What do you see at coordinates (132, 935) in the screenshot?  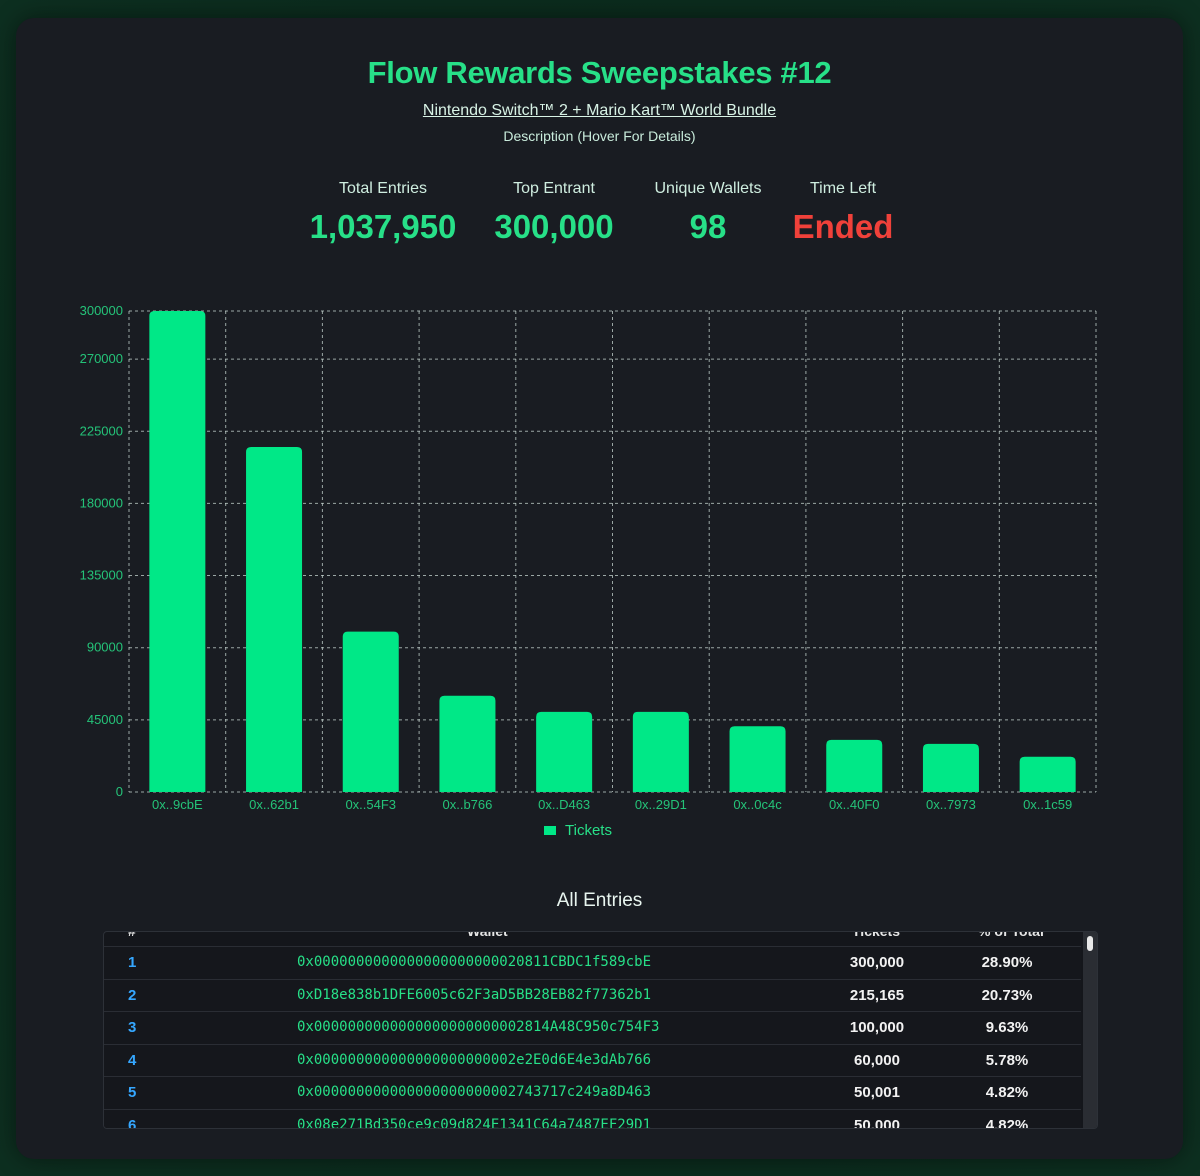 I see `col-rank: #` at bounding box center [132, 935].